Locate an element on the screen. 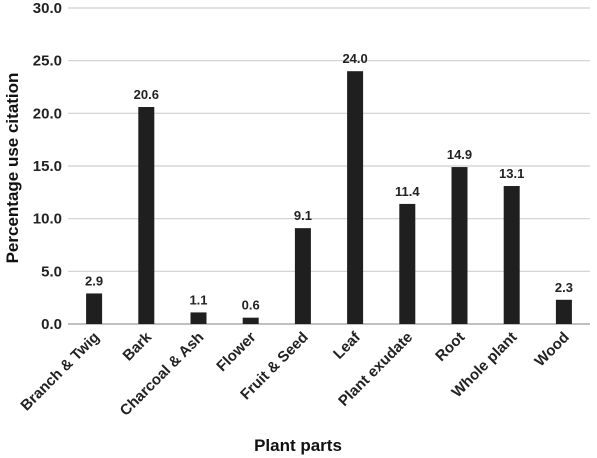  data-label: 13.1 is located at coordinates (511, 173).